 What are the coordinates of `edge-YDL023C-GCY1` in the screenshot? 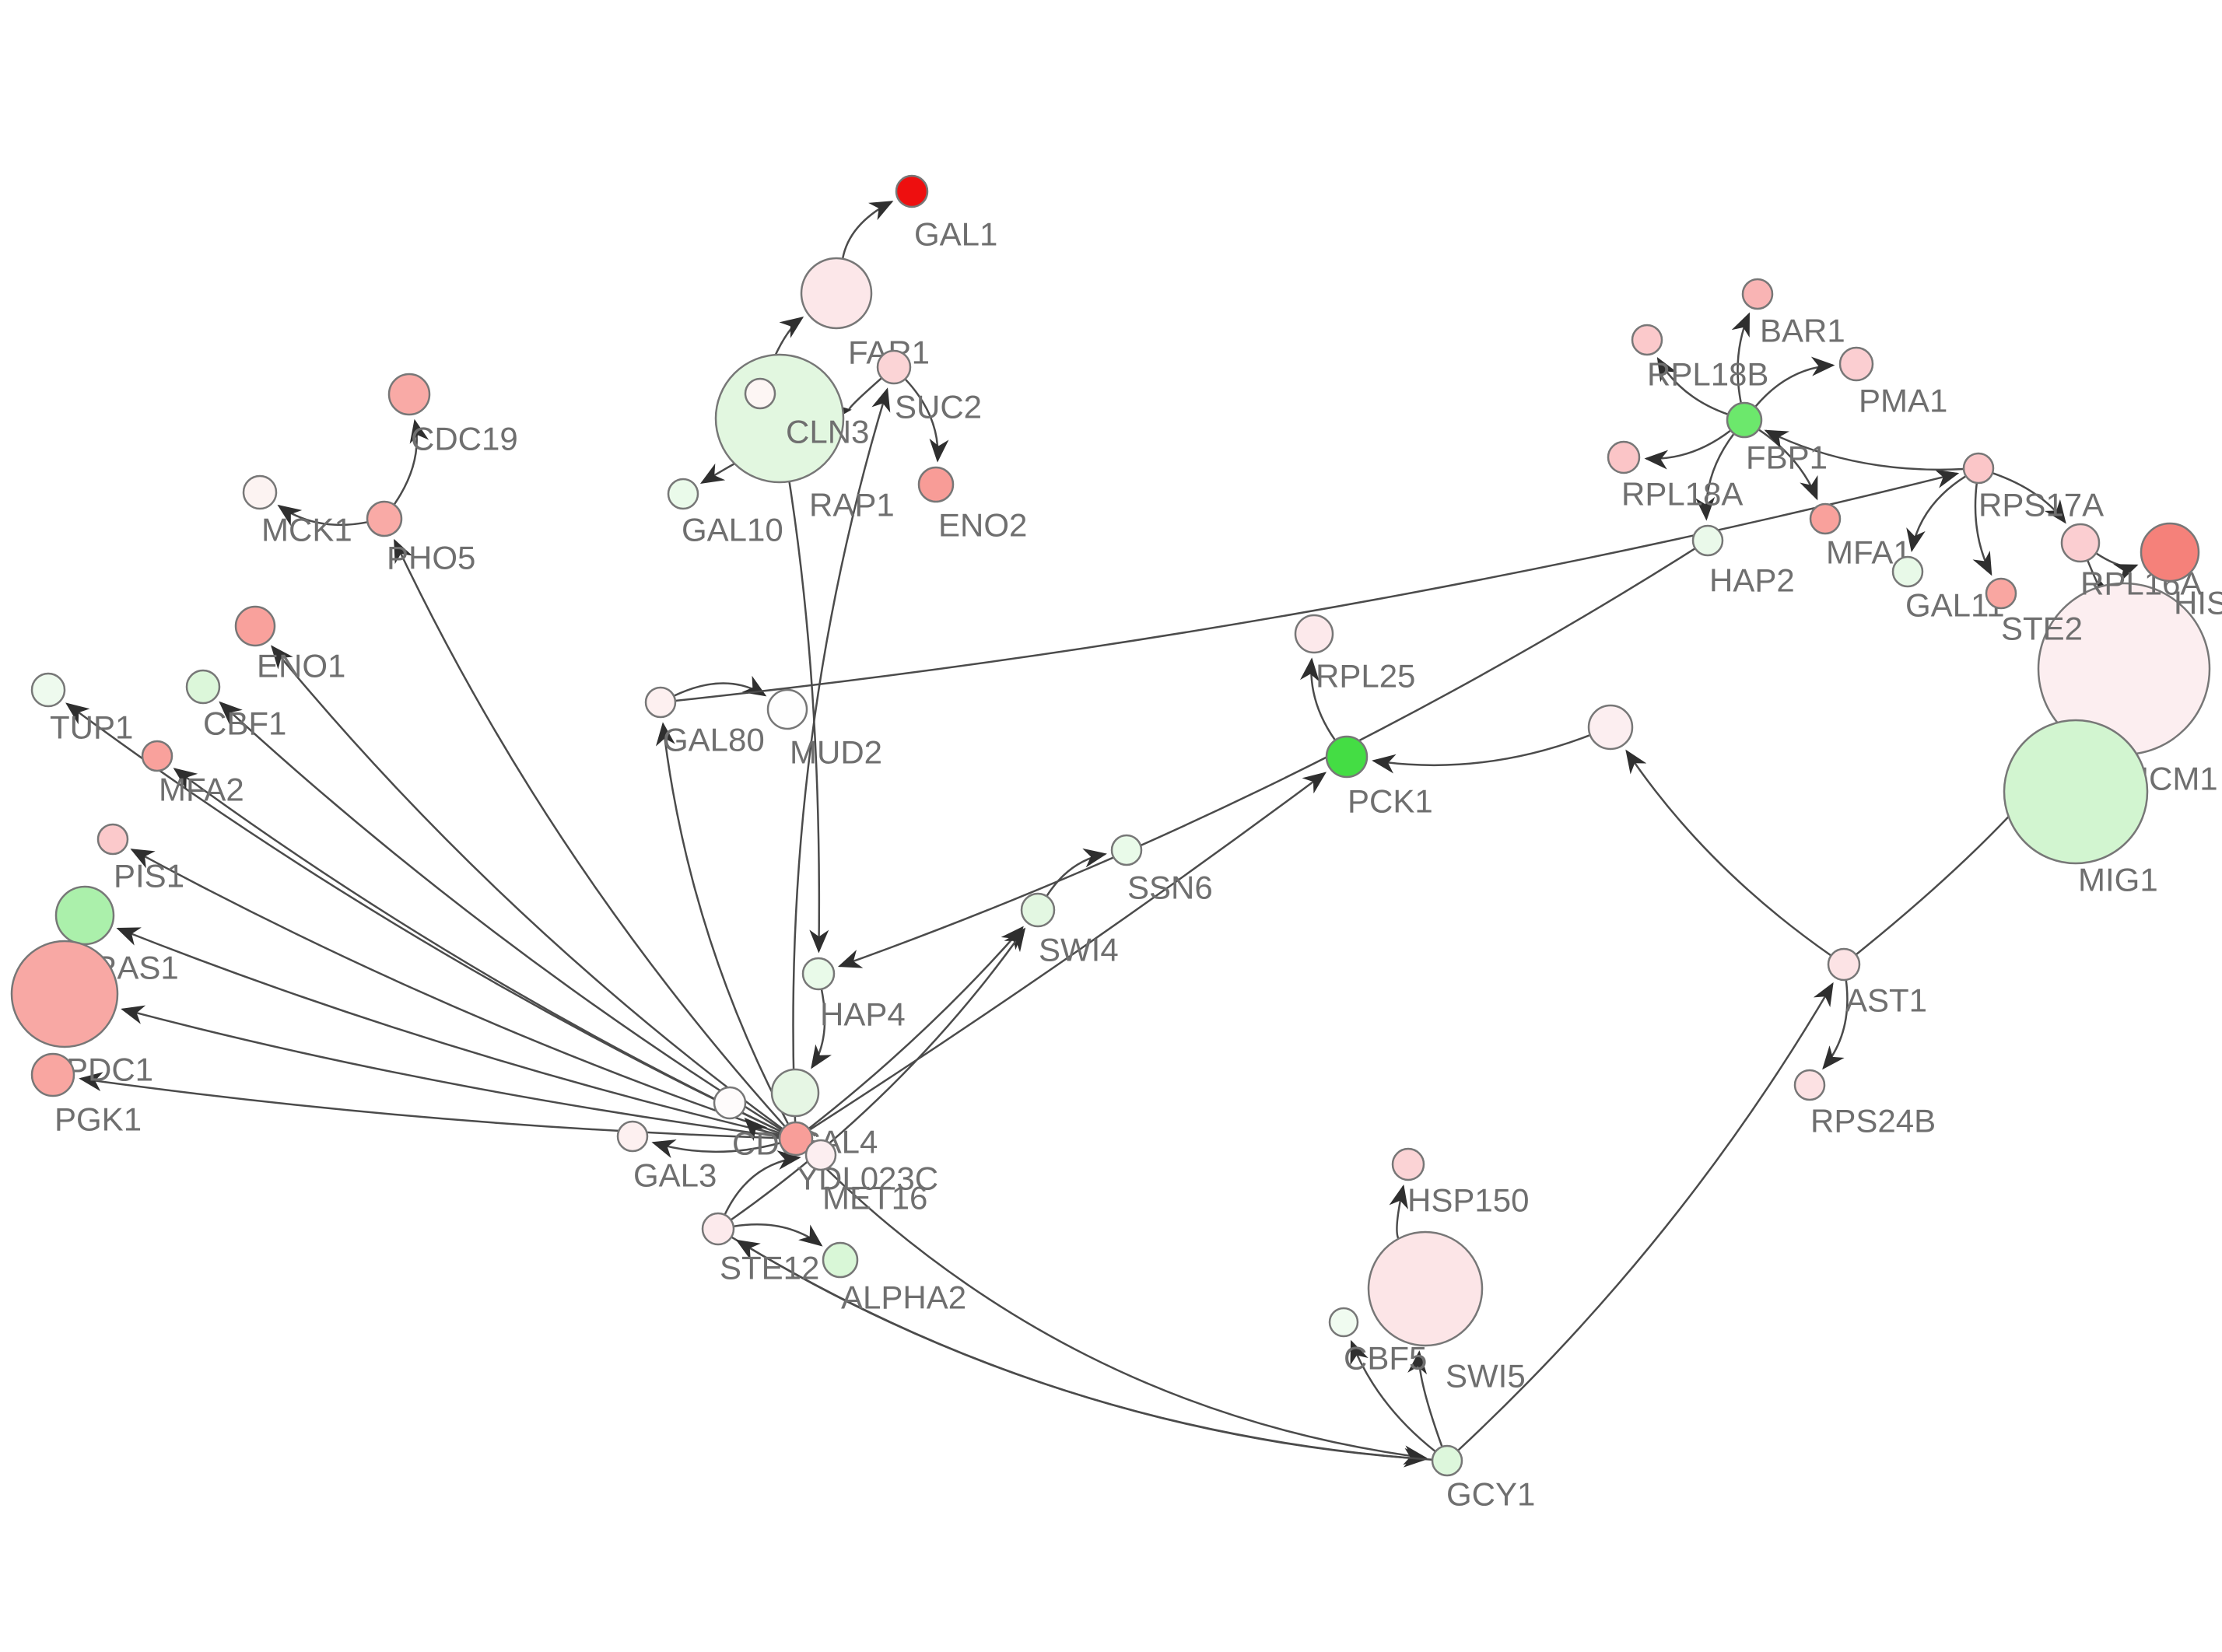 It's located at (1117, 1307).